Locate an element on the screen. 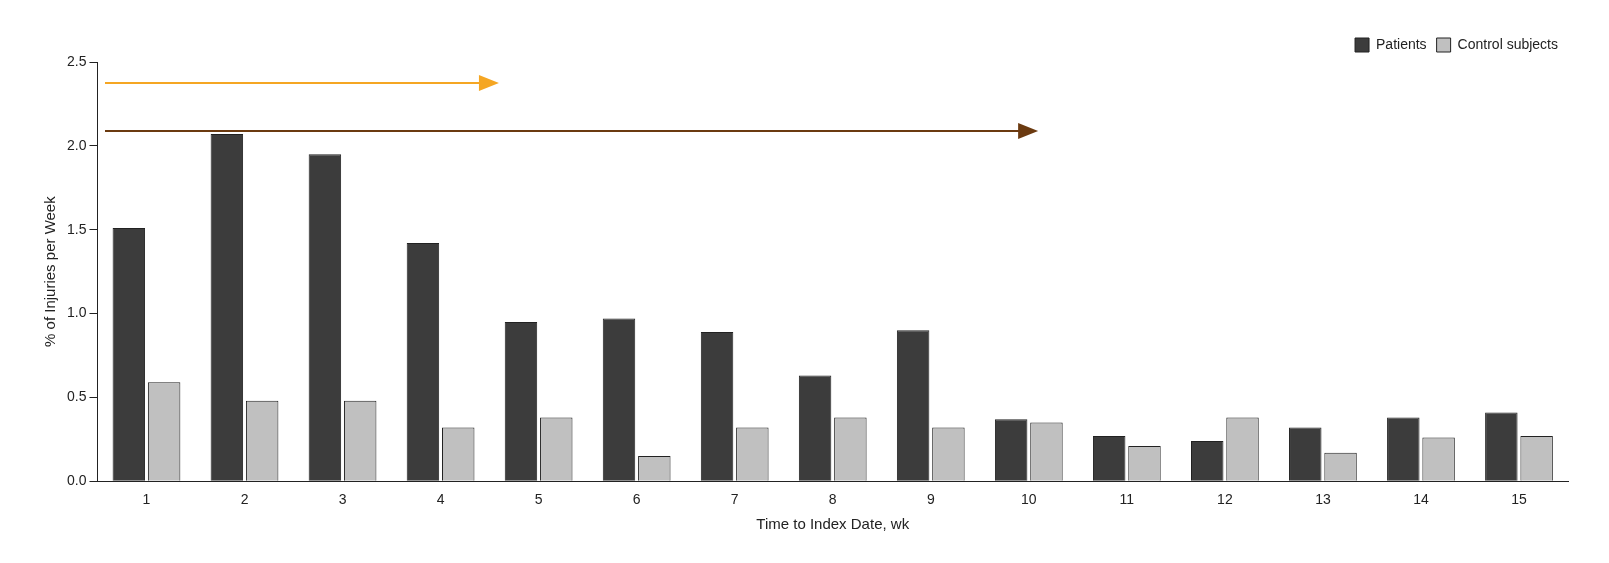 This screenshot has width=1609, height=563. x-tick-label: 15 is located at coordinates (1519, 499).